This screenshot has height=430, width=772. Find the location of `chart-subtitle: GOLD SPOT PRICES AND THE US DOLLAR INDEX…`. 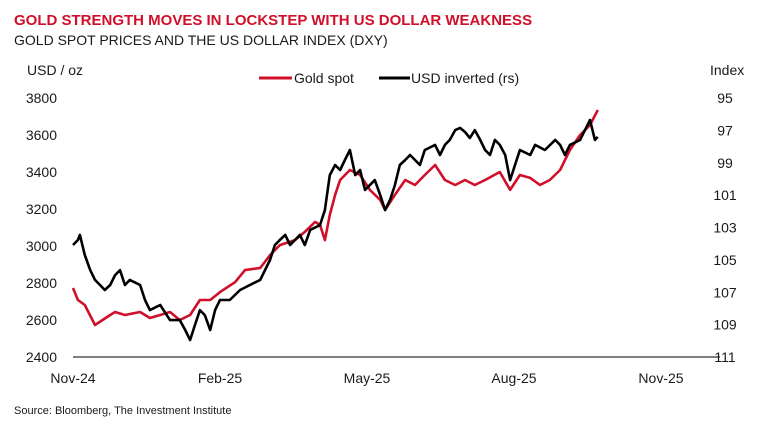

chart-subtitle: GOLD SPOT PRICES AND THE US DOLLAR INDEX… is located at coordinates (201, 40).